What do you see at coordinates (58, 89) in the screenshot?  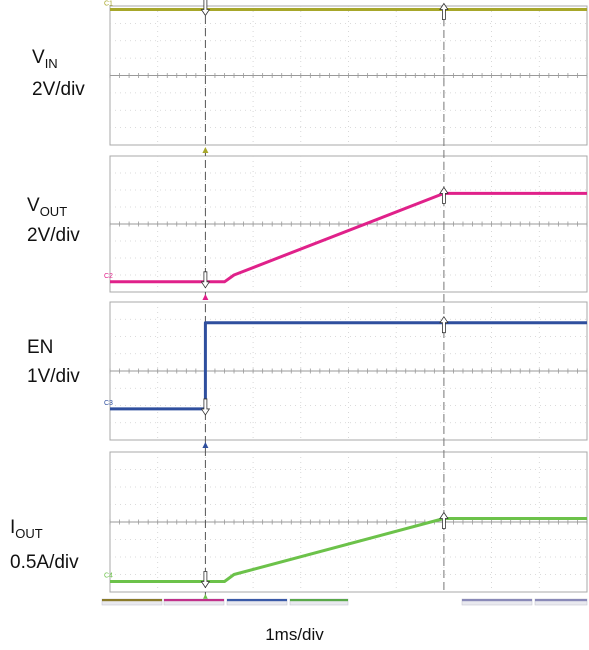 I see `channel-1-scale: 2V/div` at bounding box center [58, 89].